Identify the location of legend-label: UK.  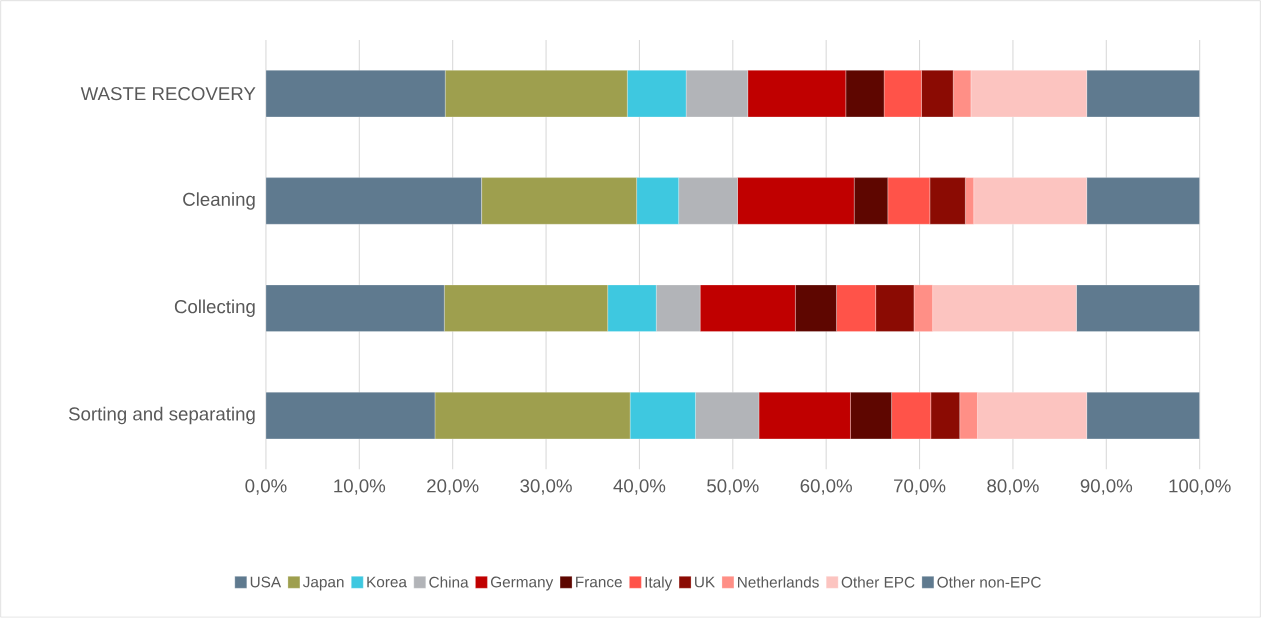
(705, 582).